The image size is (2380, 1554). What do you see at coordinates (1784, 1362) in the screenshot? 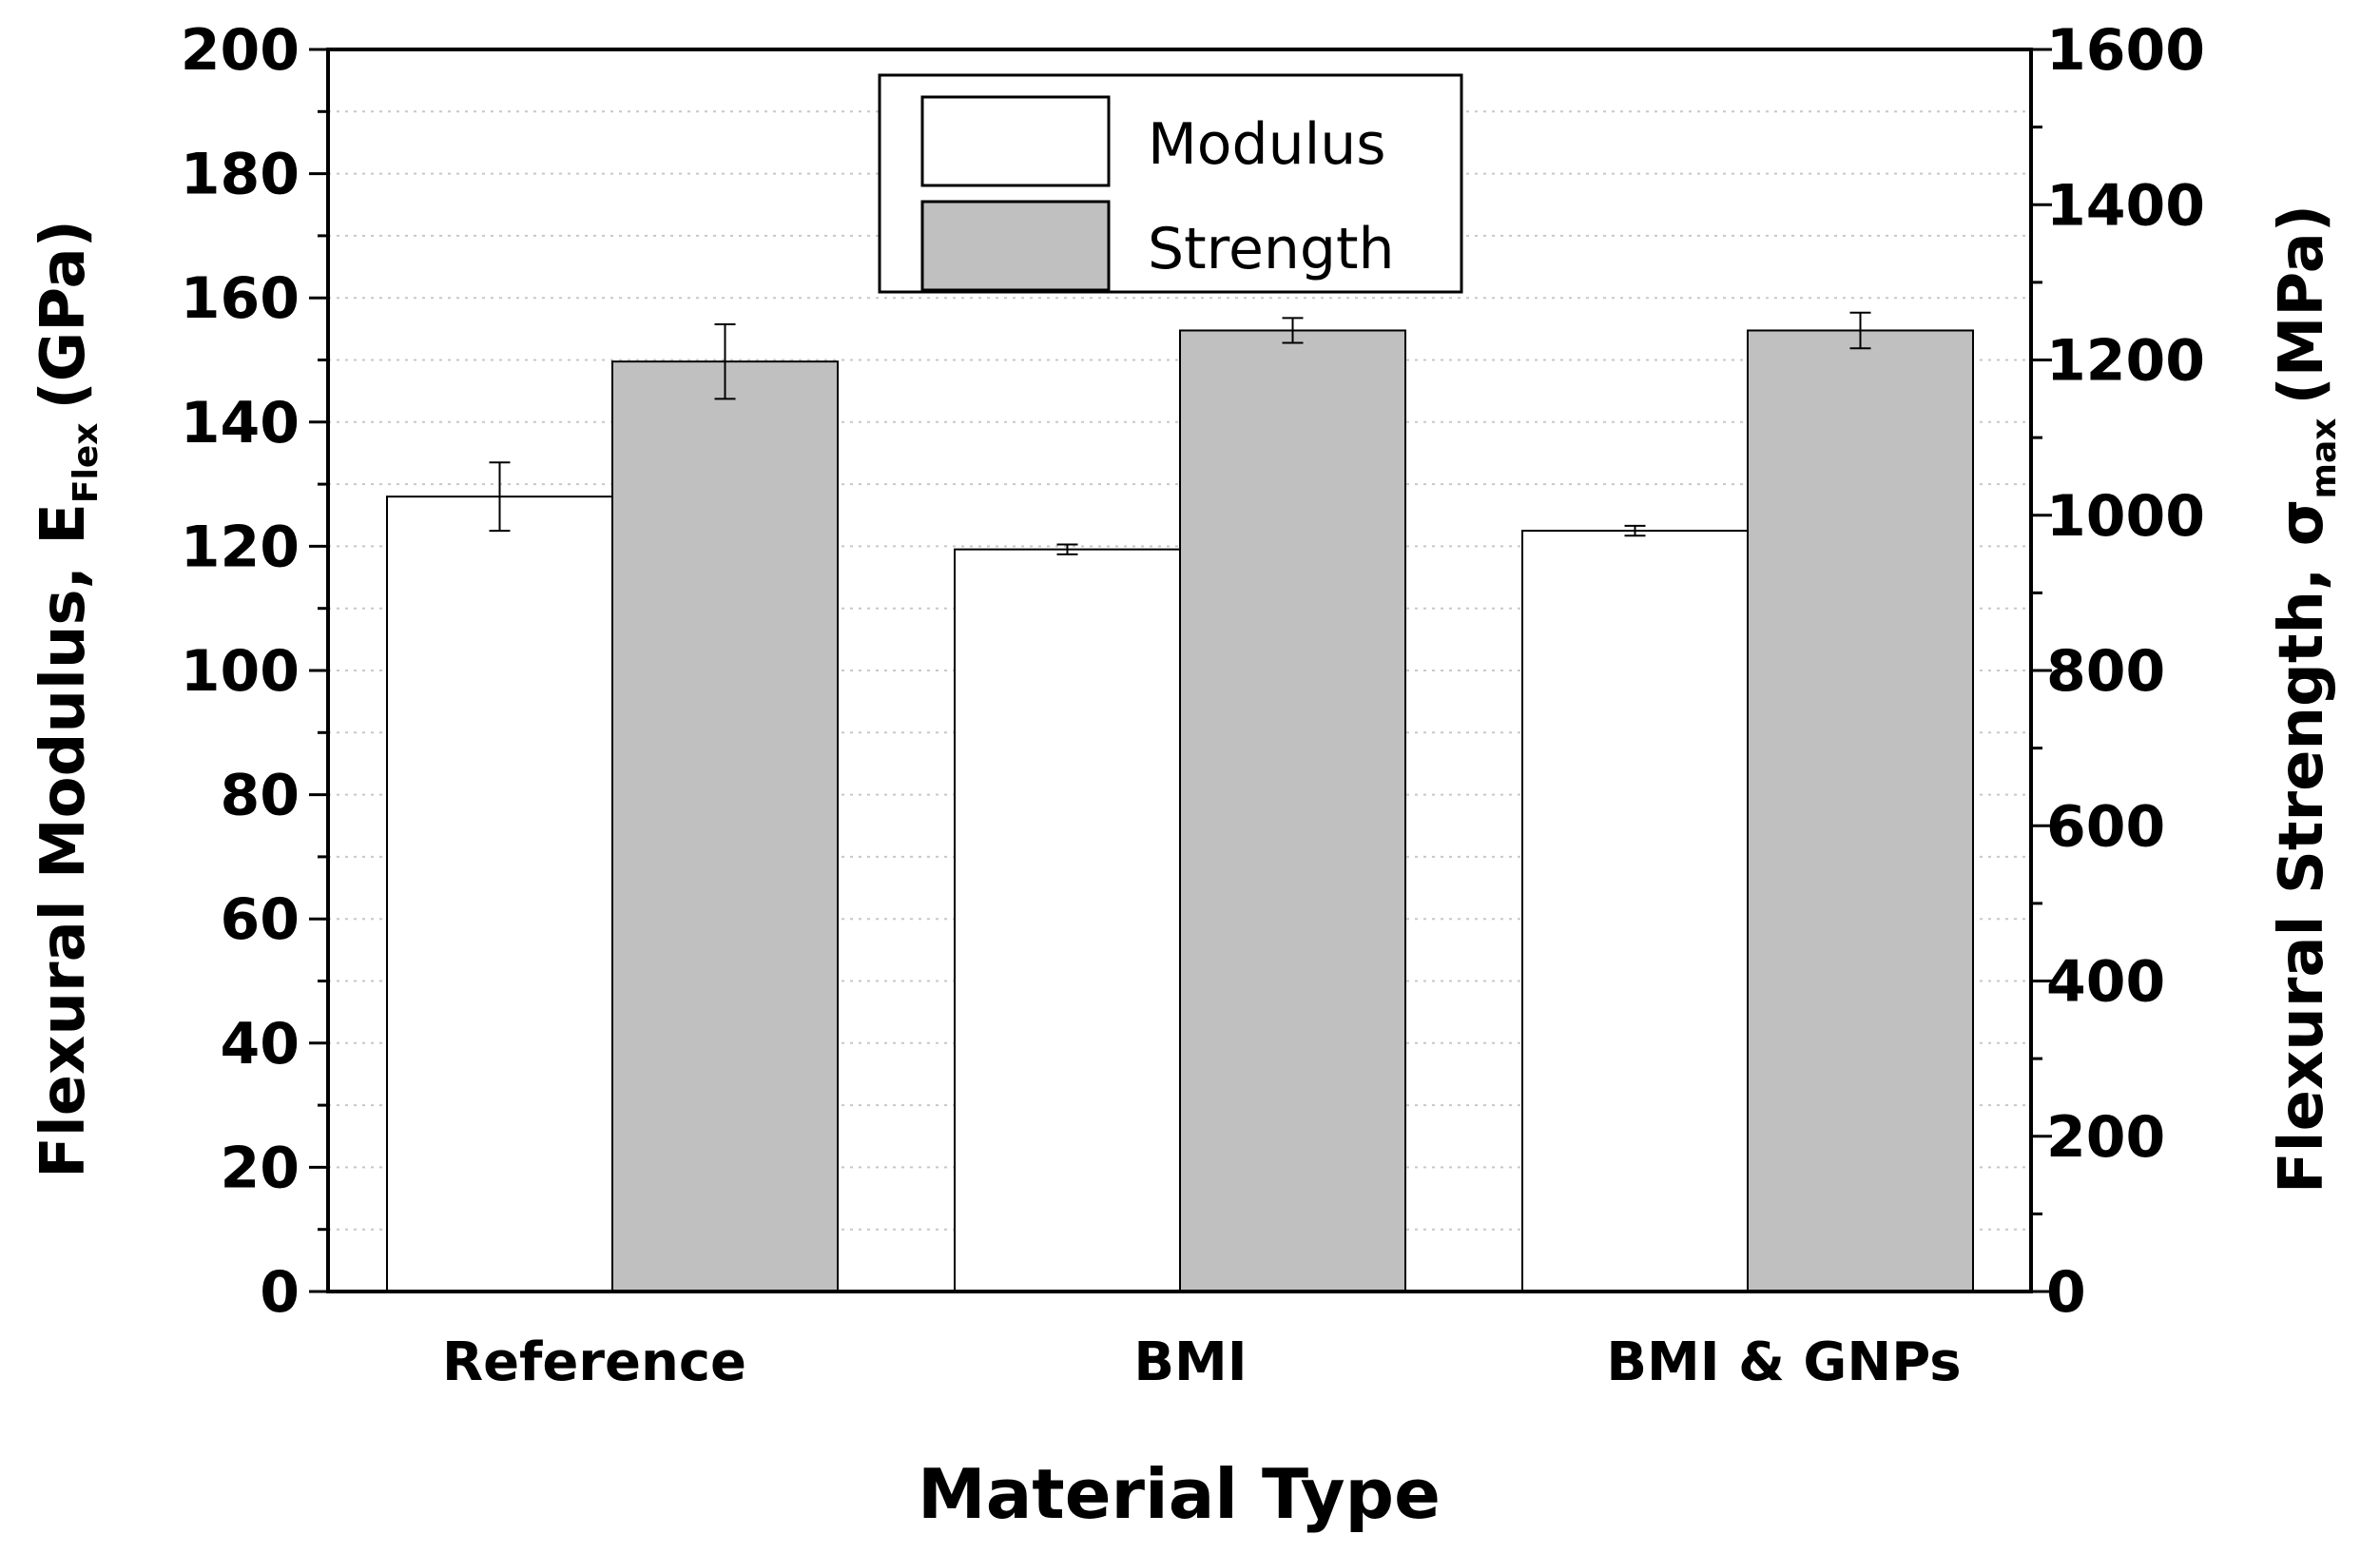
I see `category-label: BMI & GNPs` at bounding box center [1784, 1362].